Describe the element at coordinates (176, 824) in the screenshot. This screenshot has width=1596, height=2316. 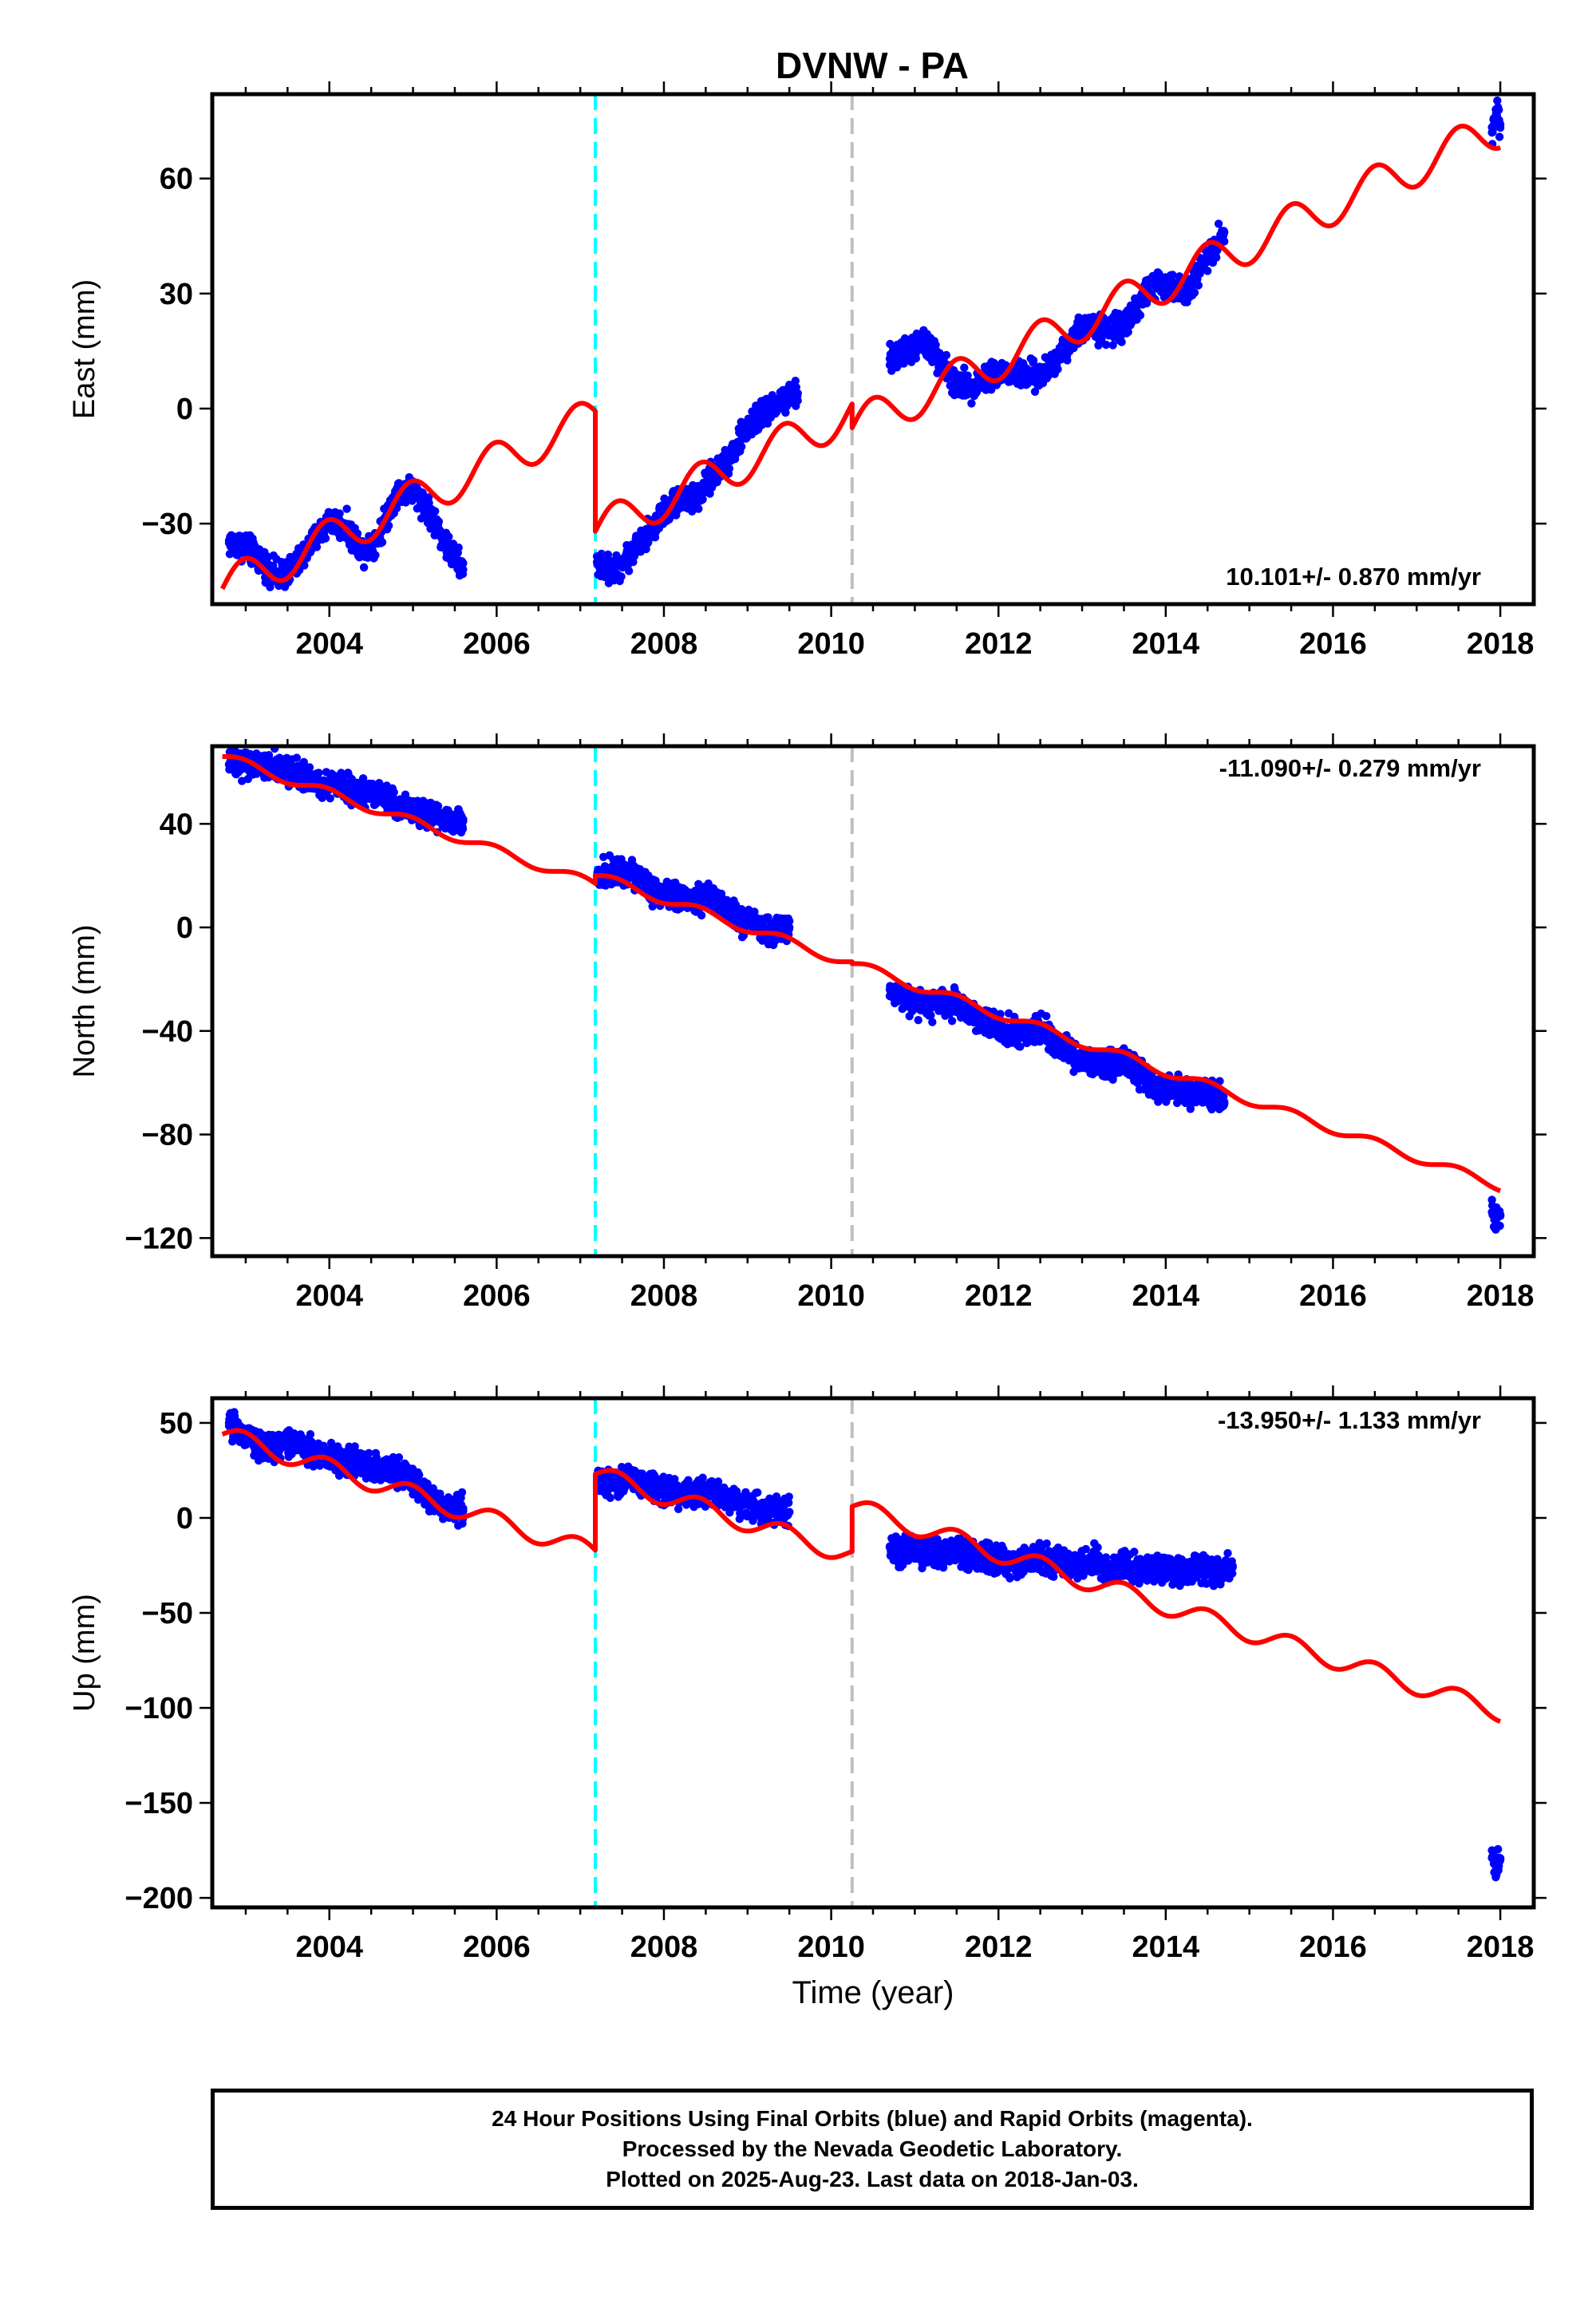
I see `y-tick-label: 40` at that location.